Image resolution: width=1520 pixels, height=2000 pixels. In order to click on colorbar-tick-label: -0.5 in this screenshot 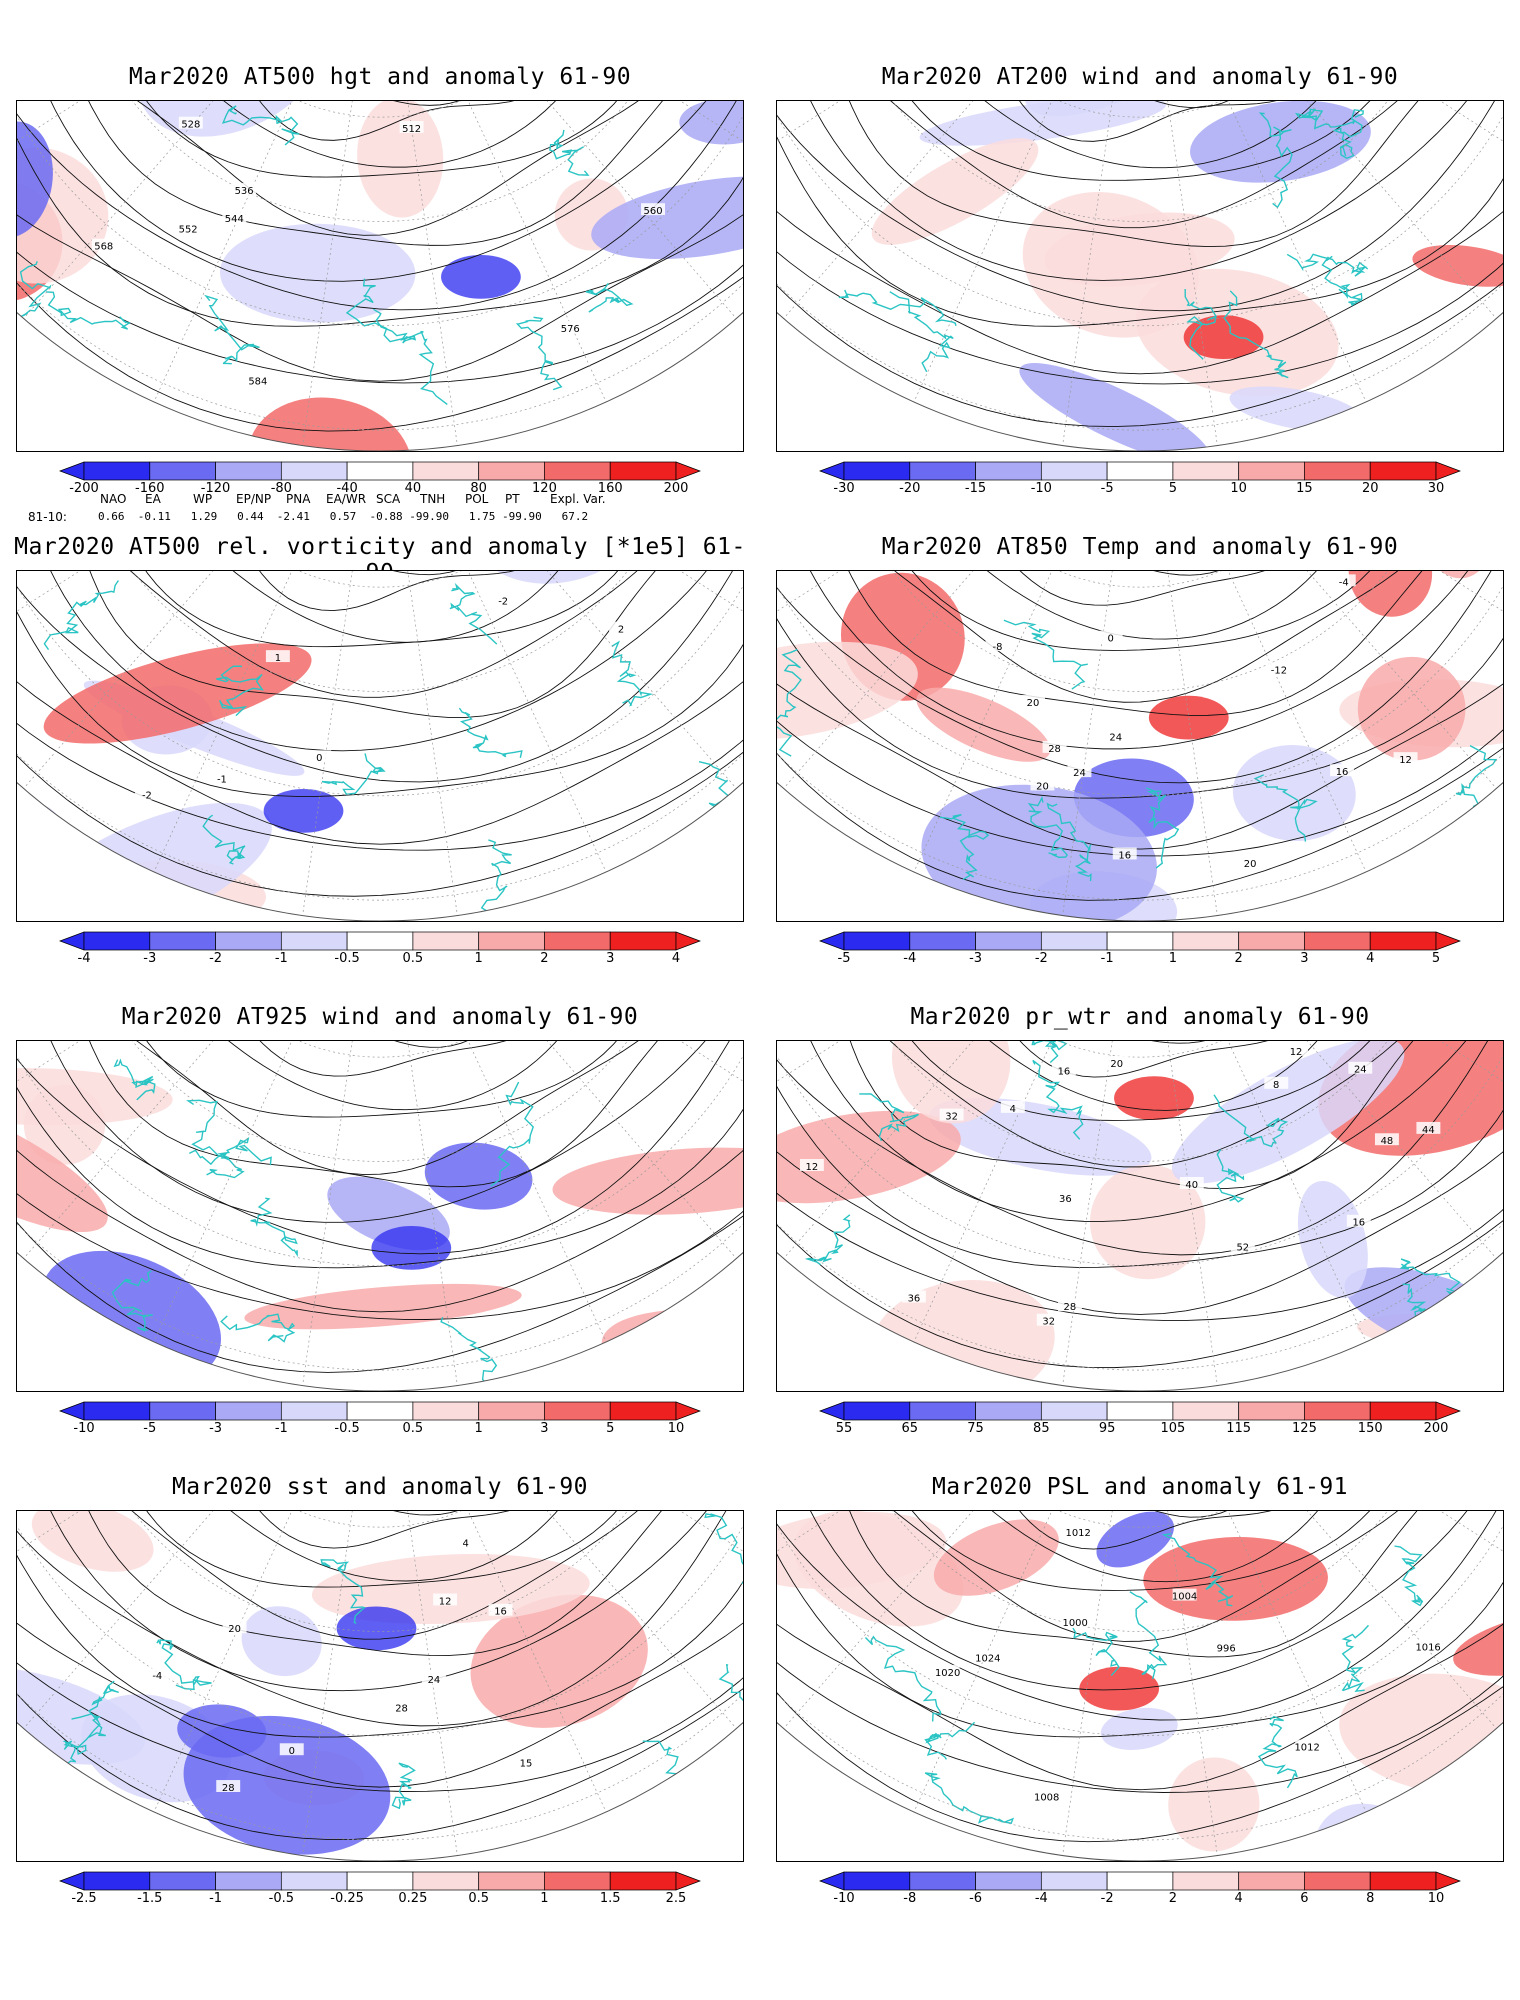, I will do `click(347, 958)`.